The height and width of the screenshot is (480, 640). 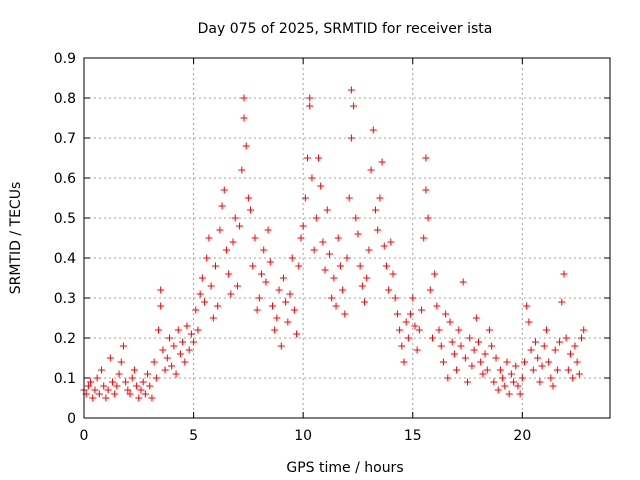 What do you see at coordinates (65, 379) in the screenshot?
I see `y-tick-label: 0.1` at bounding box center [65, 379].